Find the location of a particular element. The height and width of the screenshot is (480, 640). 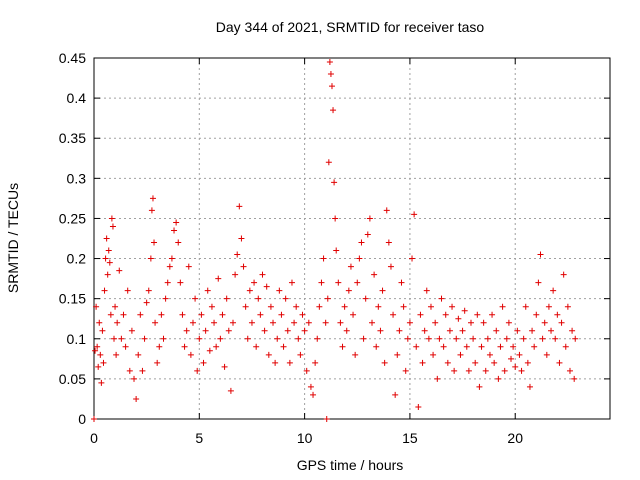

y-tick-label: 0.3 is located at coordinates (77, 178).